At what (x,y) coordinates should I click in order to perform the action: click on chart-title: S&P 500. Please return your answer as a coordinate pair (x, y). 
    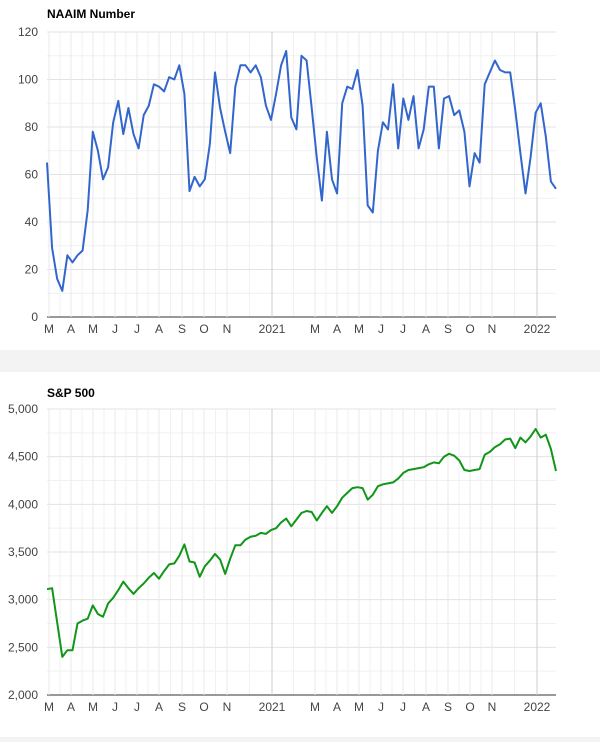
    Looking at the image, I should click on (71, 393).